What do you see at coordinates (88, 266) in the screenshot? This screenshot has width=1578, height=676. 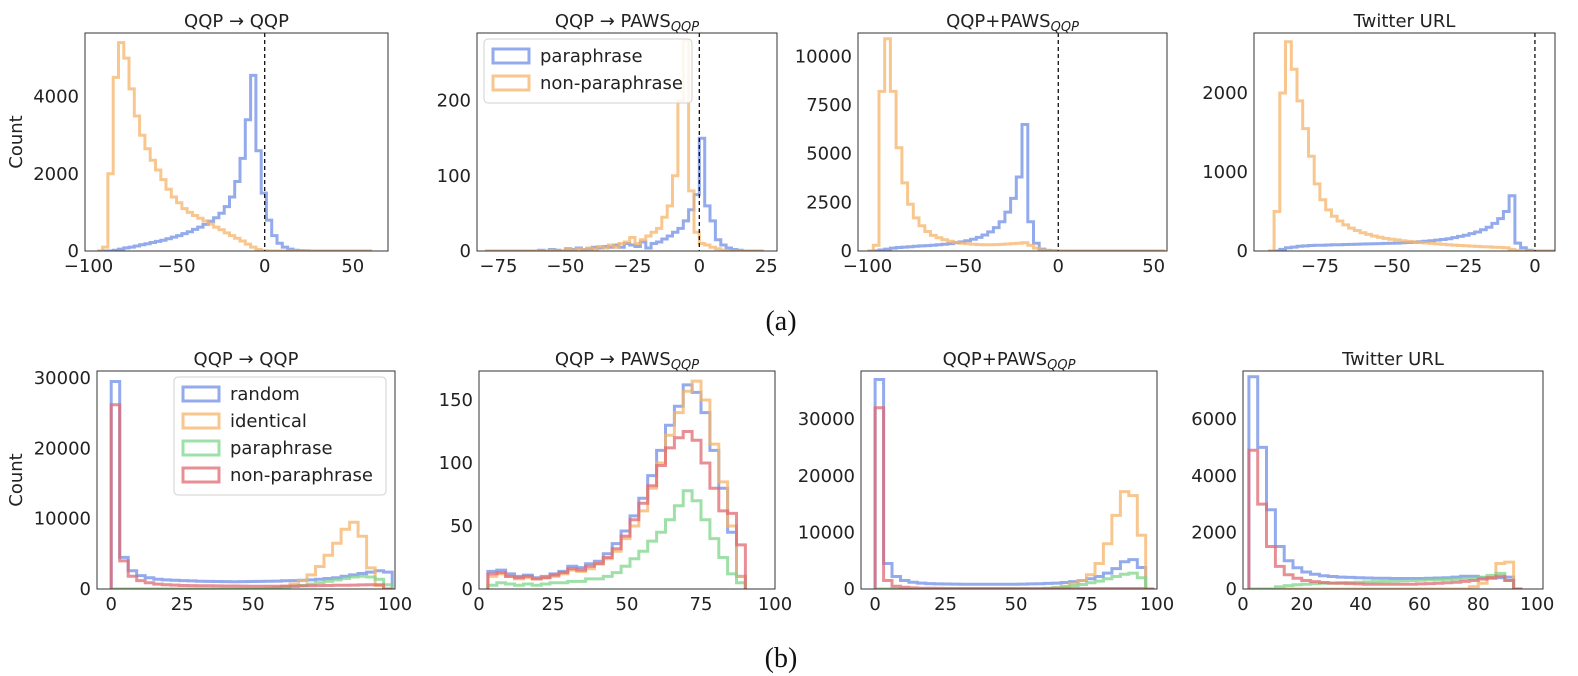 I see `x-tick-label-a1: −100` at bounding box center [88, 266].